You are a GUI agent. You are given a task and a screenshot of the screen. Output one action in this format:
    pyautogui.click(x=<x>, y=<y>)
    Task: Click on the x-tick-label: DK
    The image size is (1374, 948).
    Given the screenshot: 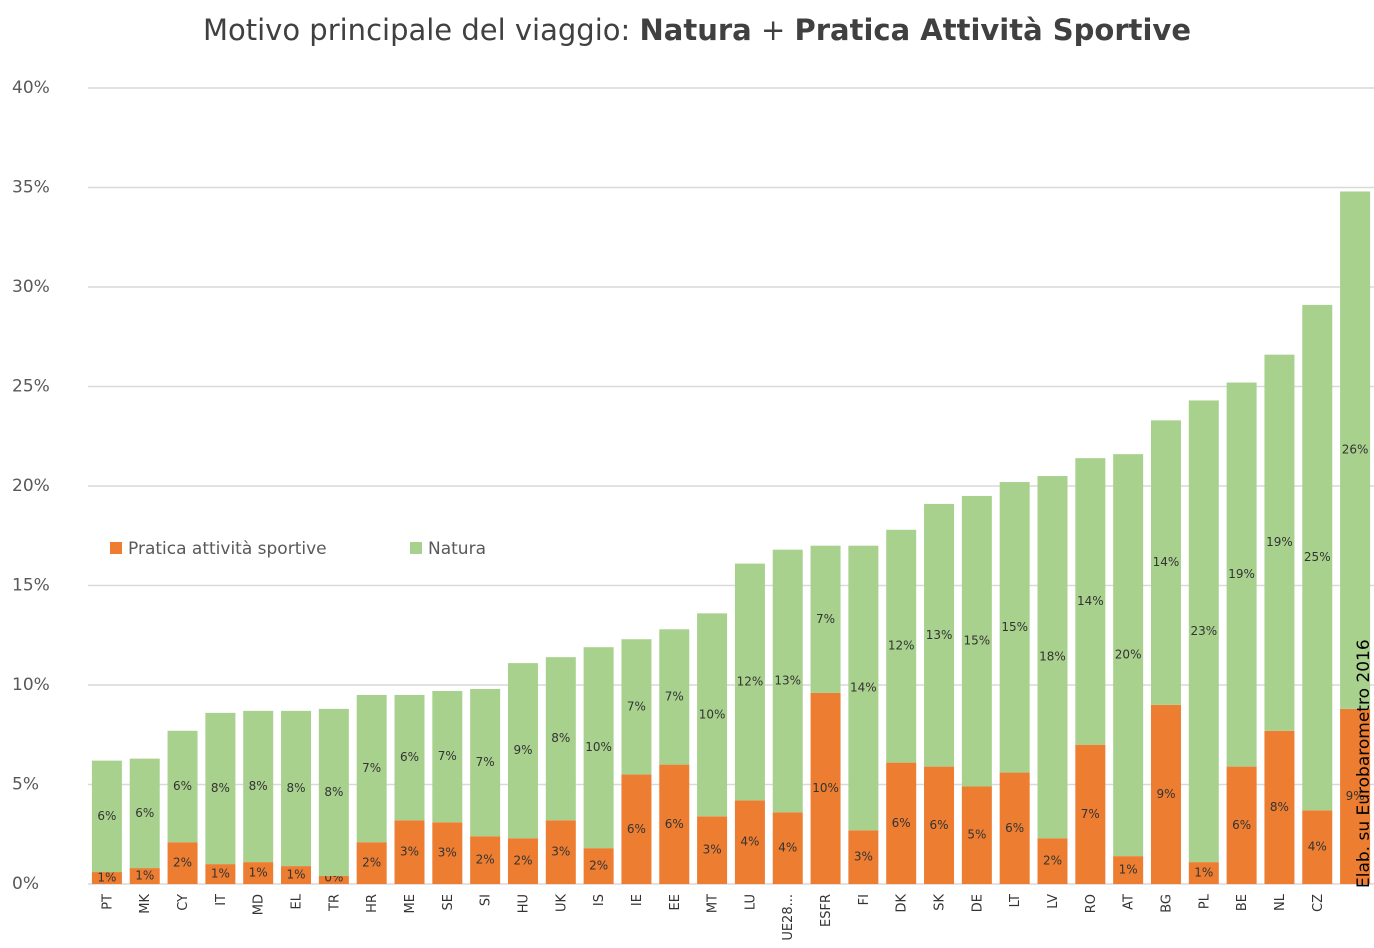 What is the action you would take?
    pyautogui.click(x=902, y=903)
    